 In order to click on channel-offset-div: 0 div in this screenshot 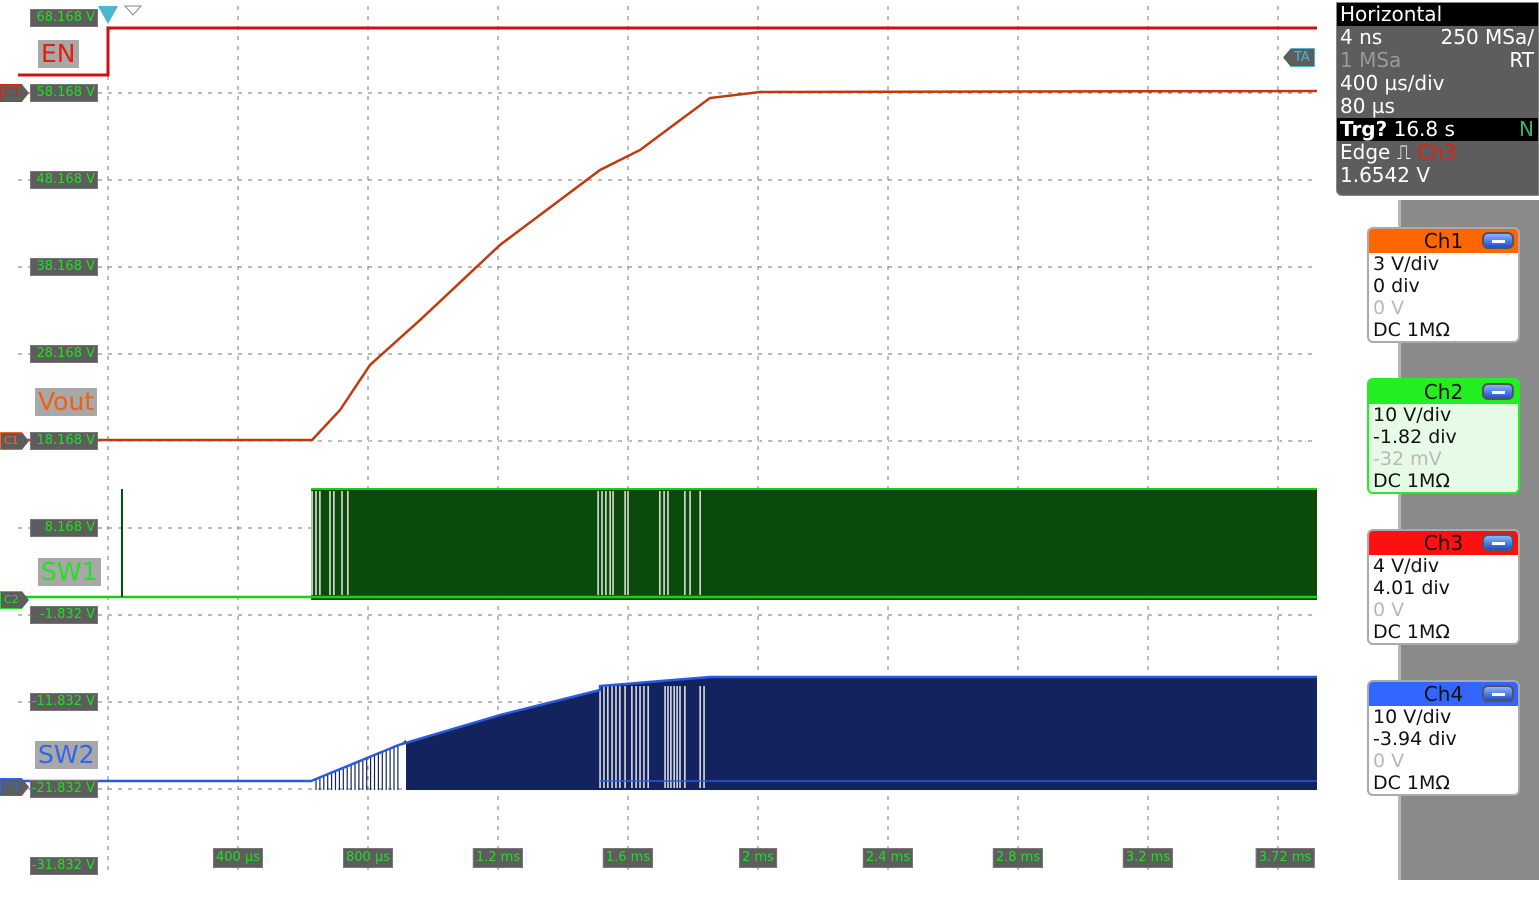, I will do `click(1396, 286)`.